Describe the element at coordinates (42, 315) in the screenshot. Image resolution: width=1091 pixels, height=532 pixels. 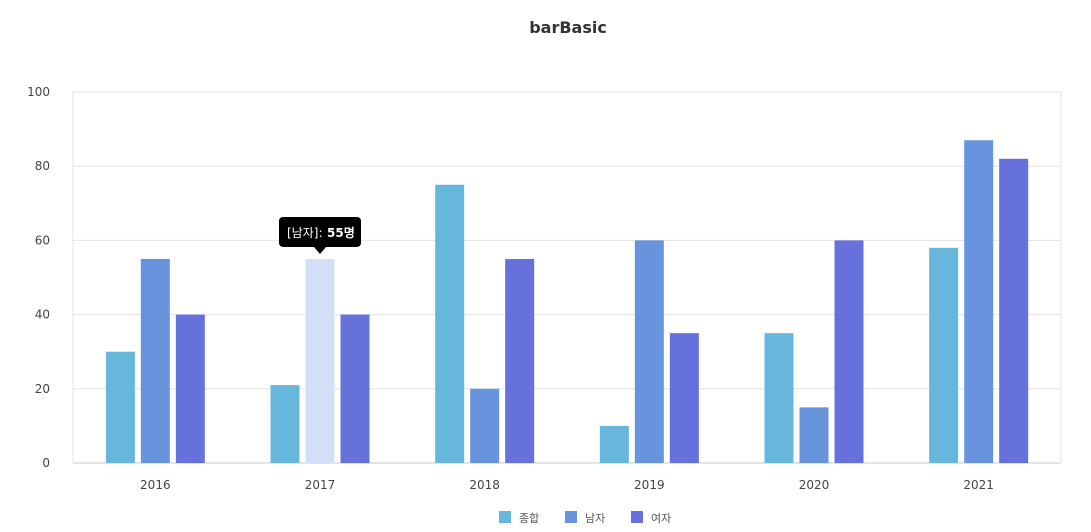
I see `y-tick-label: 40` at that location.